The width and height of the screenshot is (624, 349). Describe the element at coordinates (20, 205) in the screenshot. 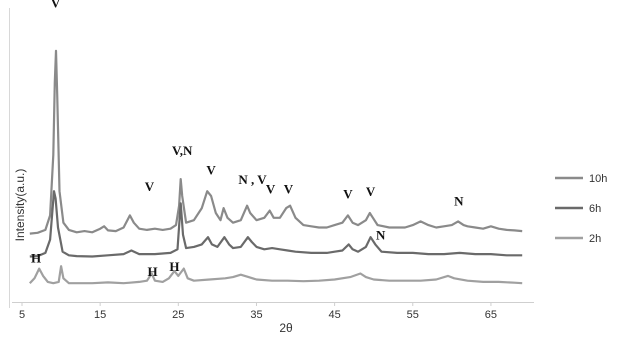

I see `y-axis-title: Intensity(a.u.)` at that location.